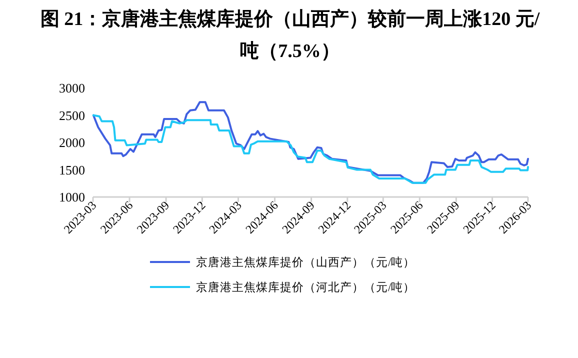 The image size is (578, 358). What do you see at coordinates (72, 197) in the screenshot?
I see `y-tick-label: 1000` at bounding box center [72, 197].